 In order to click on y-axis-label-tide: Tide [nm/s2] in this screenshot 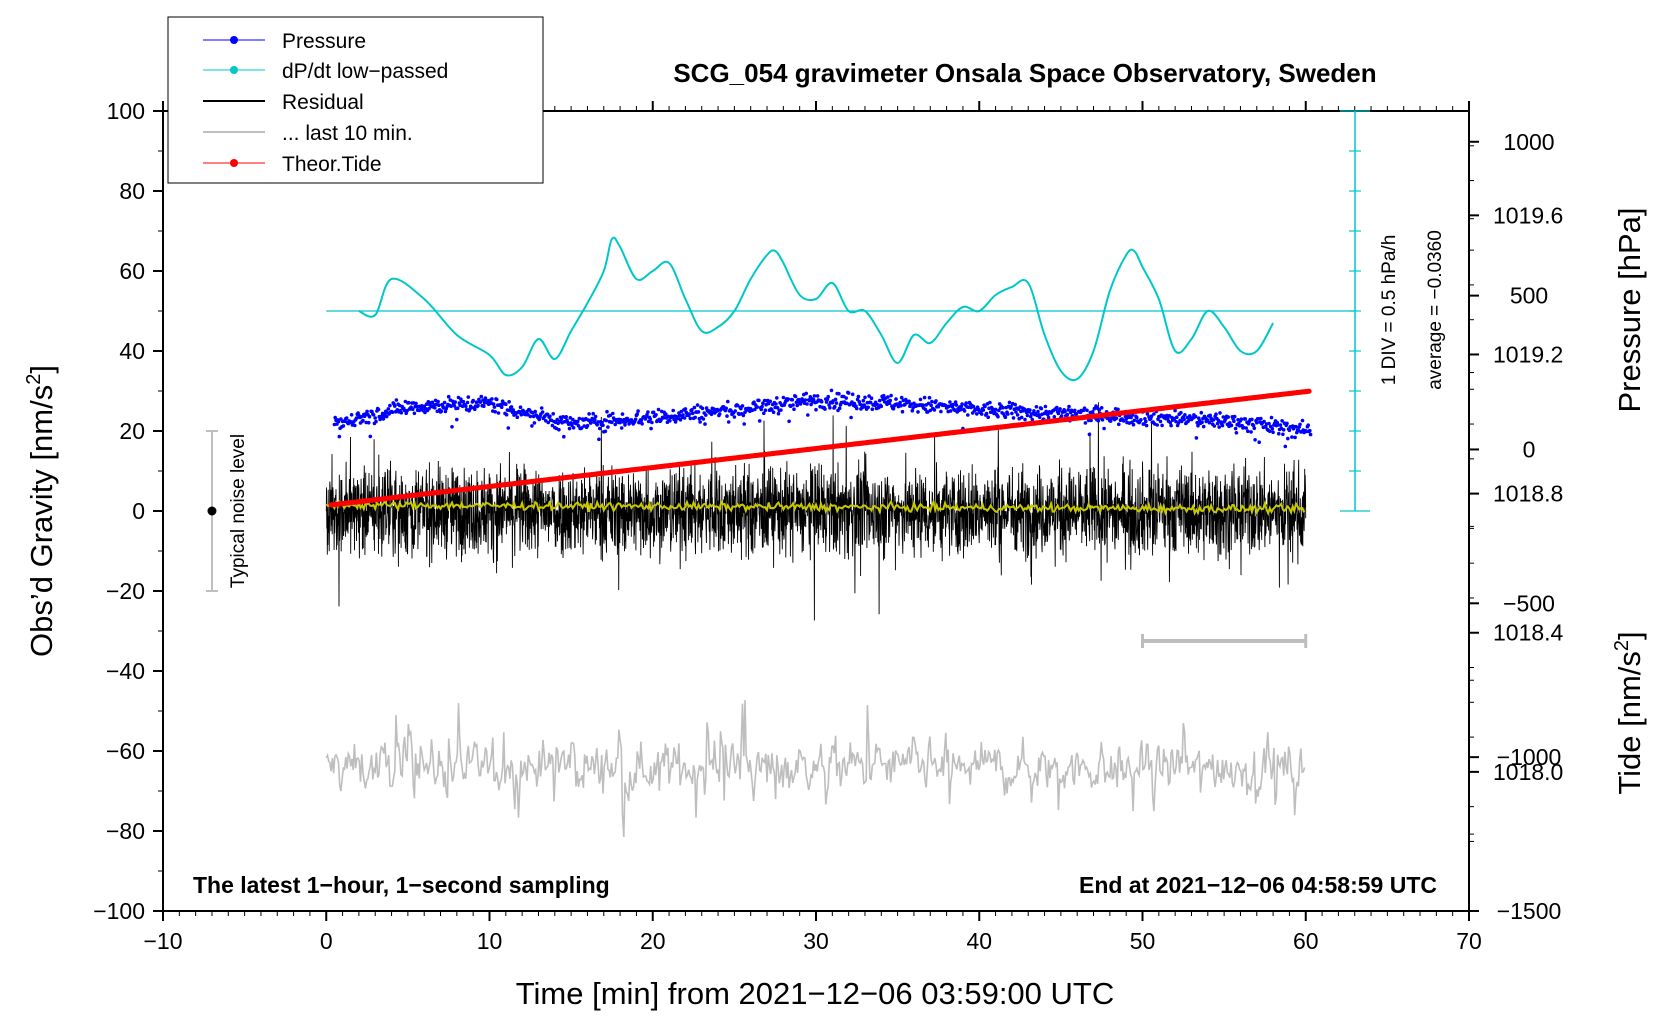, I will do `click(1629, 712)`.